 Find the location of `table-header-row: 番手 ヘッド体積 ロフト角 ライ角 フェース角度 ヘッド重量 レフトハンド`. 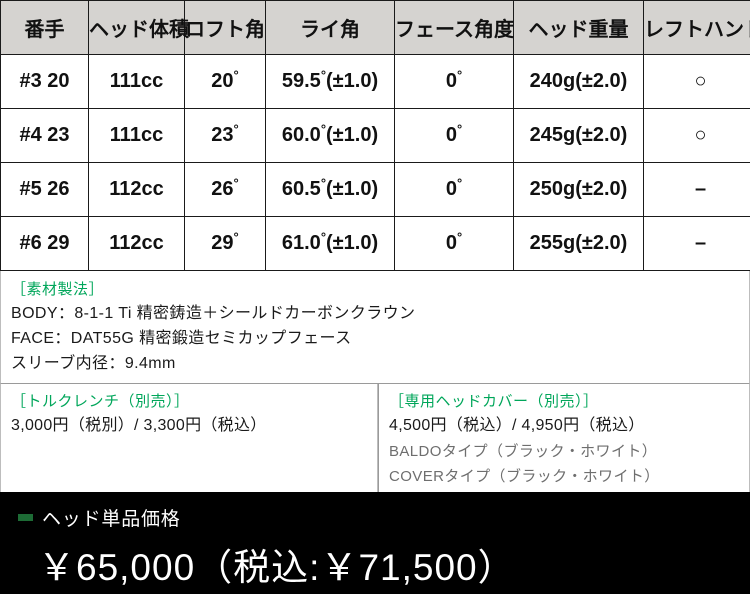

table-header-row: 番手 ヘッド体積 ロフト角 ライ角 フェース角度 ヘッド重量 レフトハンド is located at coordinates (375, 27).